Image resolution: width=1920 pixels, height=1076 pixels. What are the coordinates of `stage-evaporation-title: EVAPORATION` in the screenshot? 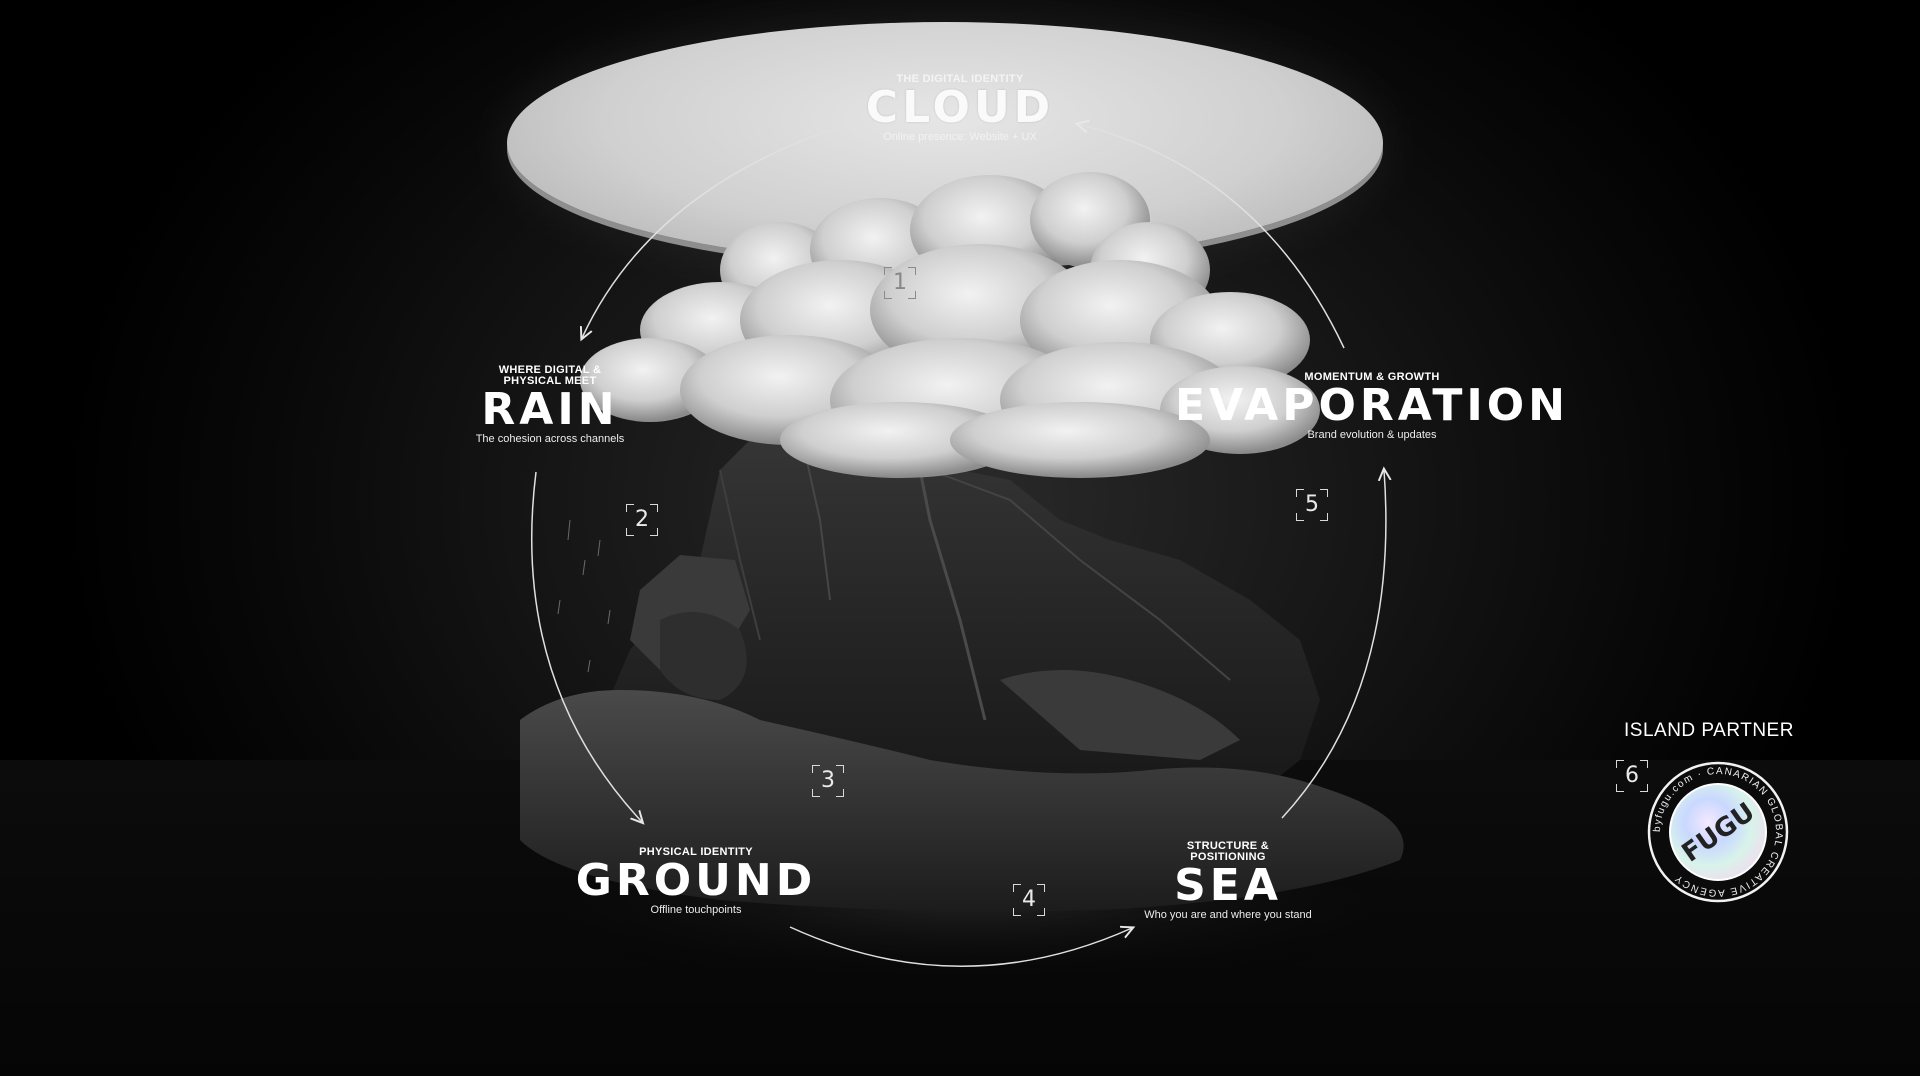 It's located at (1372, 405).